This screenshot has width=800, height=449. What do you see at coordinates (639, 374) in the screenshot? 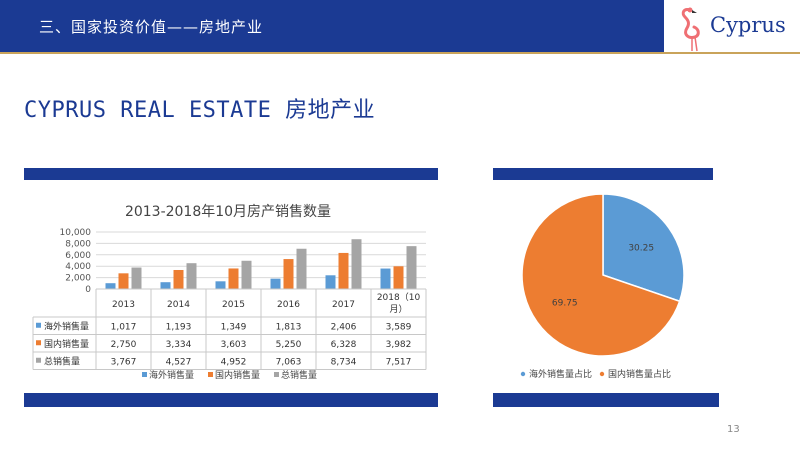
I see `pie-legend-label: 国内销售量占比` at bounding box center [639, 374].